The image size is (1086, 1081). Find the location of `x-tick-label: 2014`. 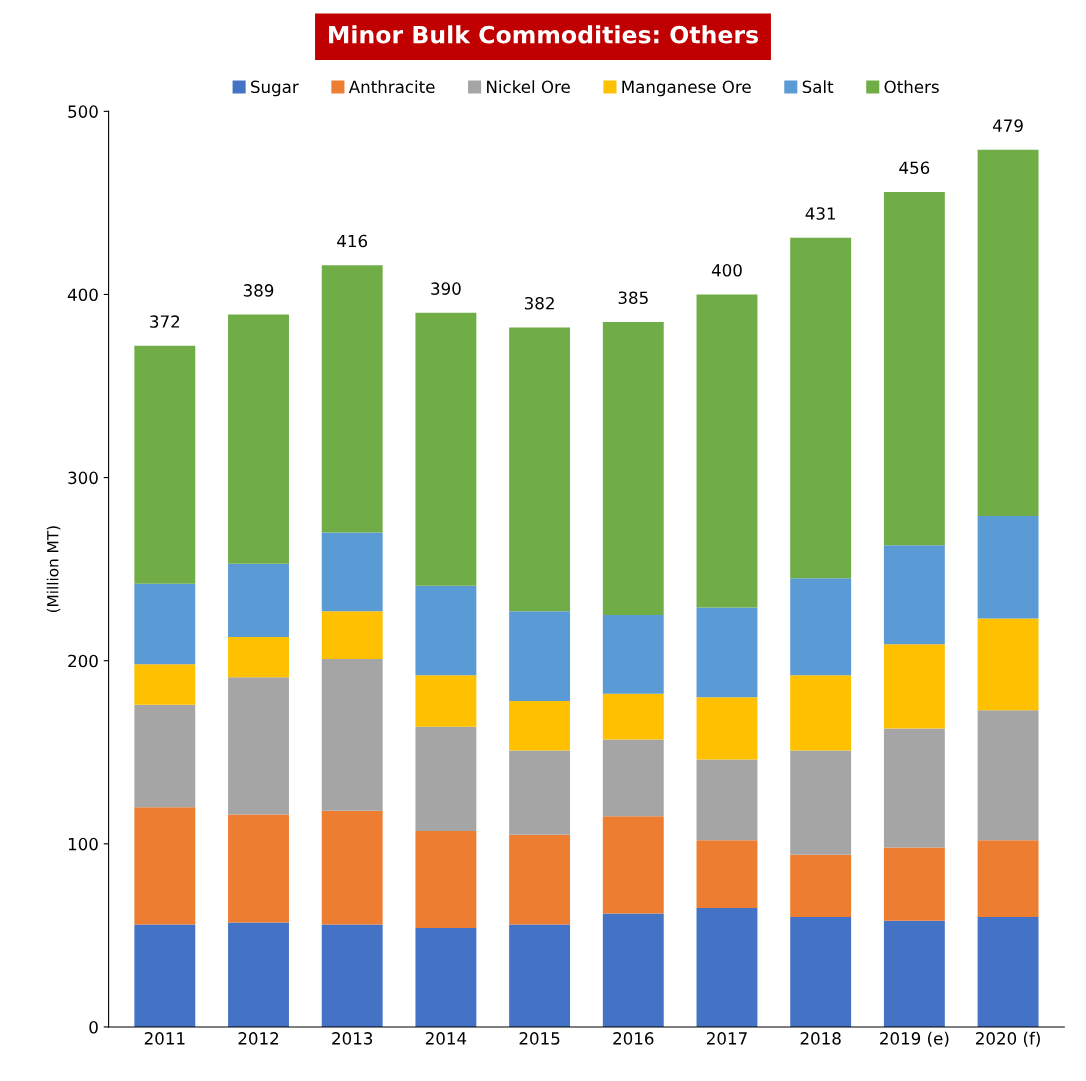

x-tick-label: 2014 is located at coordinates (446, 1038).